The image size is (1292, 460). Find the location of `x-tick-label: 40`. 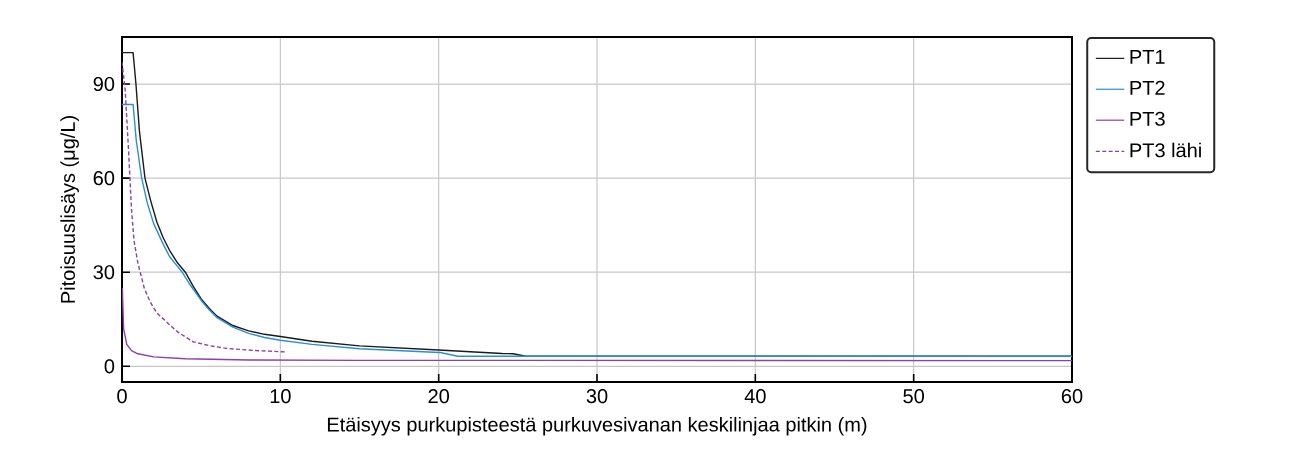

x-tick-label: 40 is located at coordinates (755, 396).